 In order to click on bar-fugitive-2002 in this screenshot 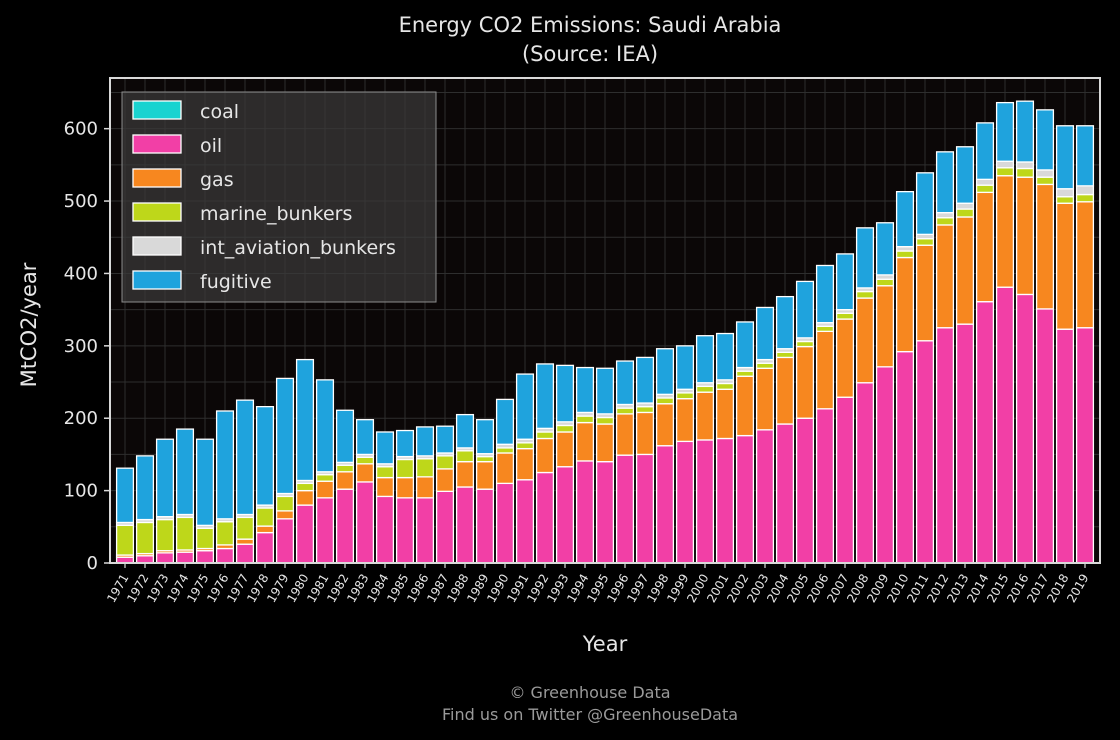, I will do `click(745, 345)`.